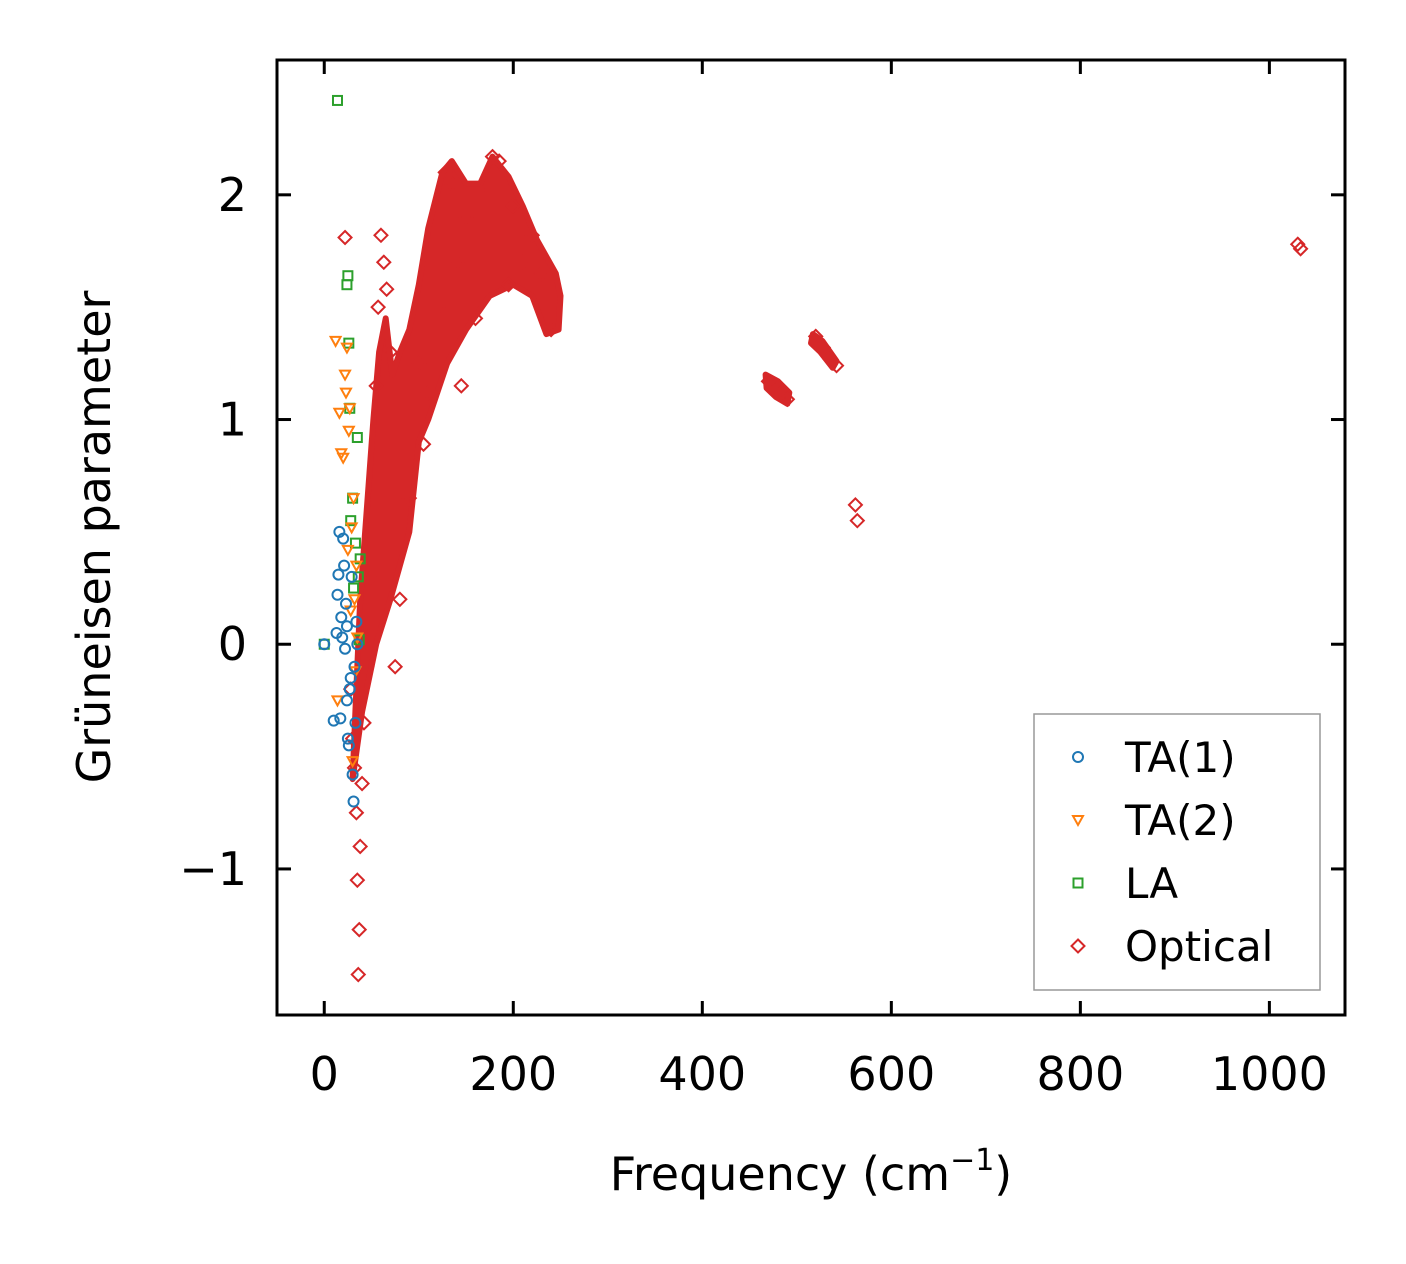 This screenshot has width=1406, height=1264. Describe the element at coordinates (232, 195) in the screenshot. I see `y-tick-label: 2` at that location.